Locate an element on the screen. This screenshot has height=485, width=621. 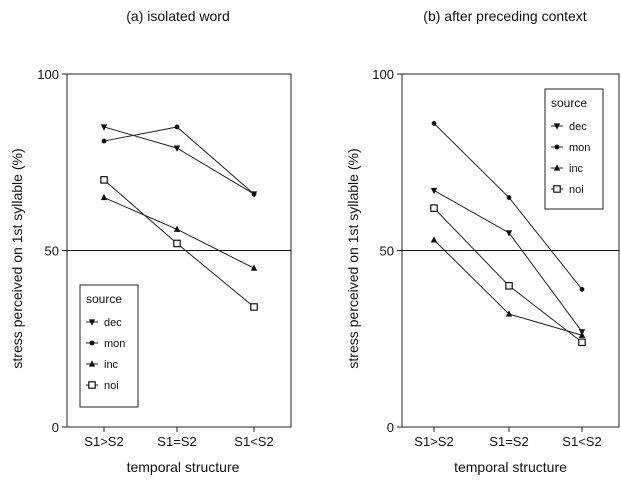
chart-title: (a) isolated word is located at coordinates (178, 16).